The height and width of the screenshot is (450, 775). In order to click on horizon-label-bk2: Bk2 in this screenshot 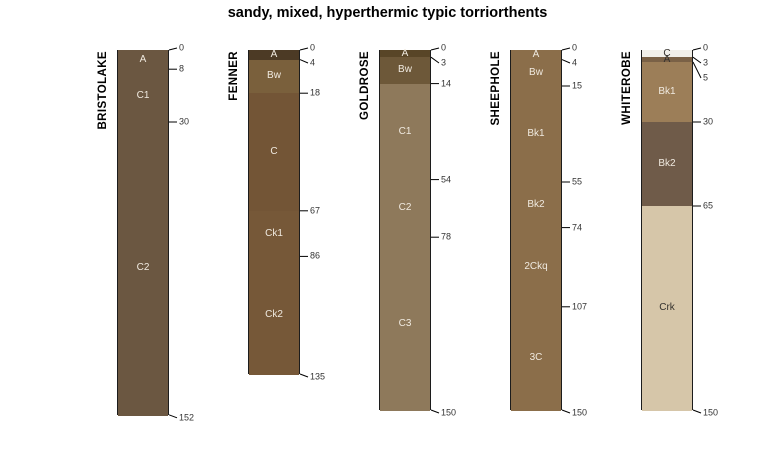, I will do `click(536, 204)`.